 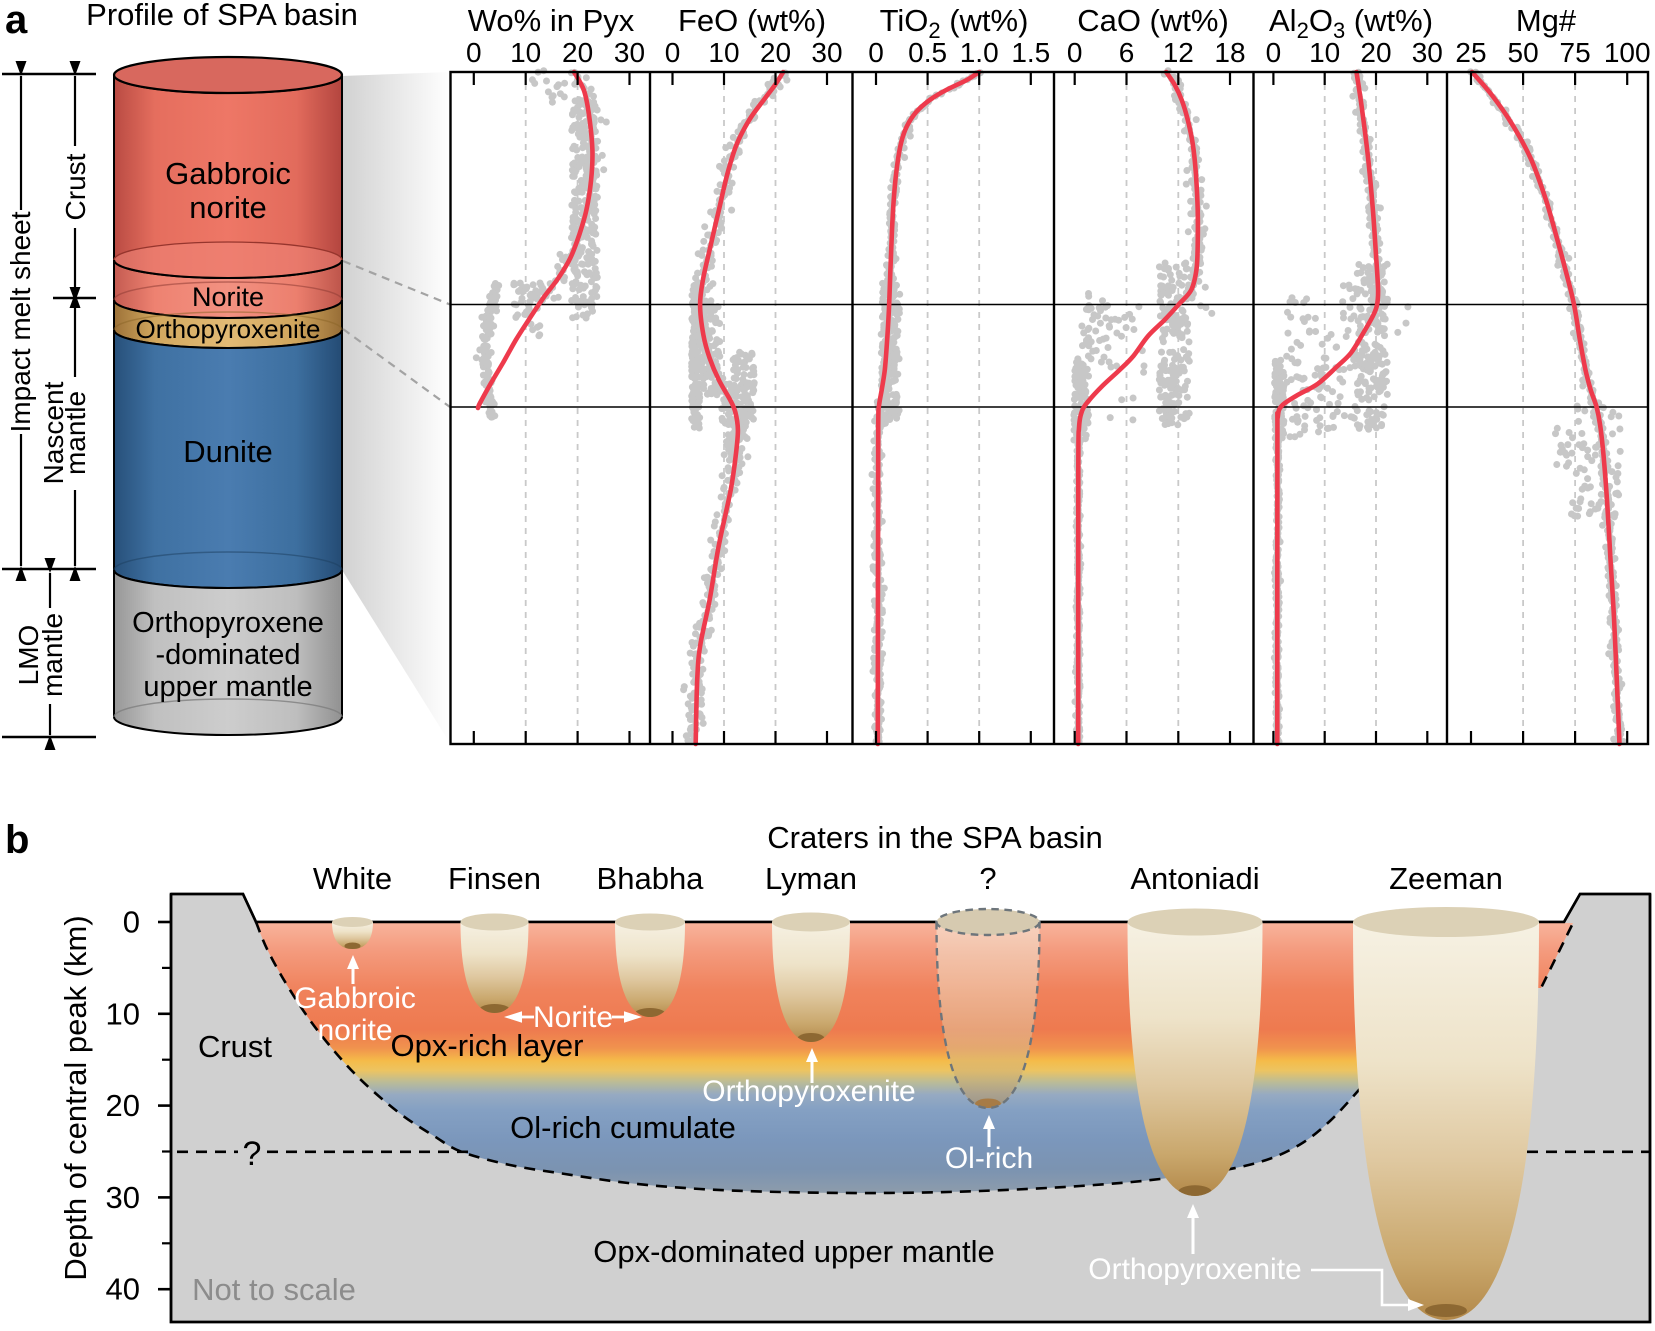 I want to click on svg-text: Nascent, so click(x=53, y=432).